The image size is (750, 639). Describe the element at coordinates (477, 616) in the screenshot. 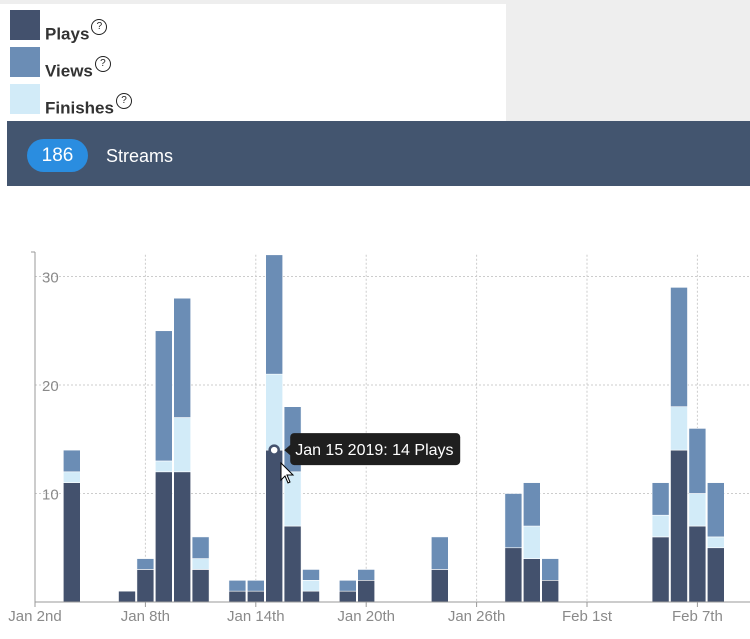

I see `x-tick-label: Jan 26th` at that location.